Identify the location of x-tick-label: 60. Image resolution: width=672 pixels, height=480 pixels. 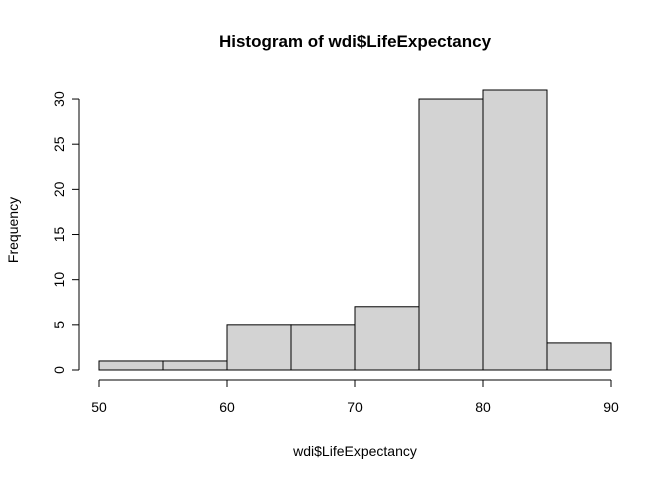
(227, 407).